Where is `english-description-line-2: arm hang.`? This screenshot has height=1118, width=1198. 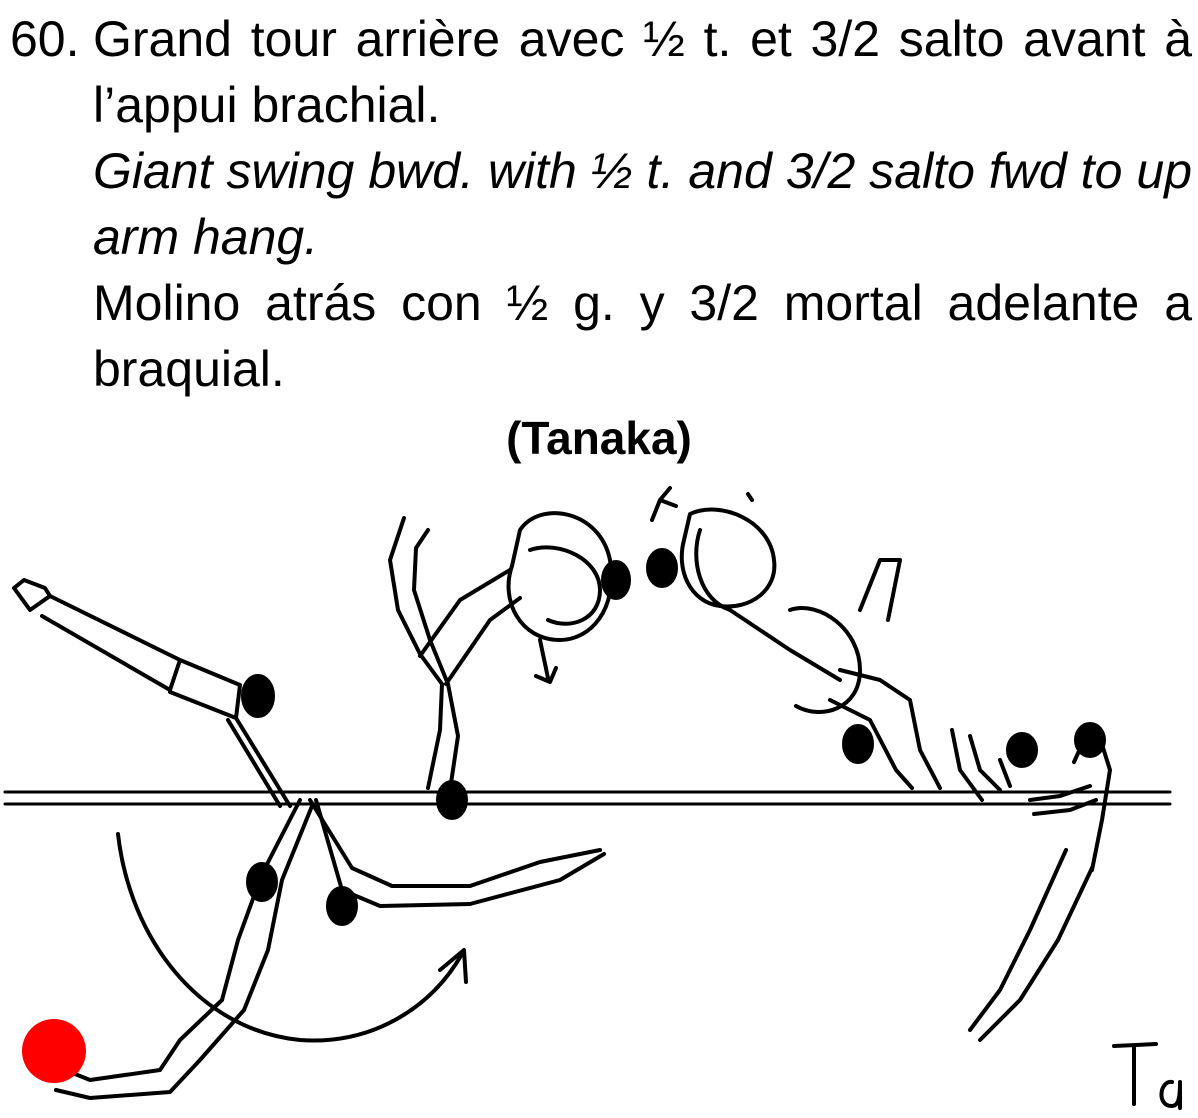
english-description-line-2: arm hang. is located at coordinates (642, 237).